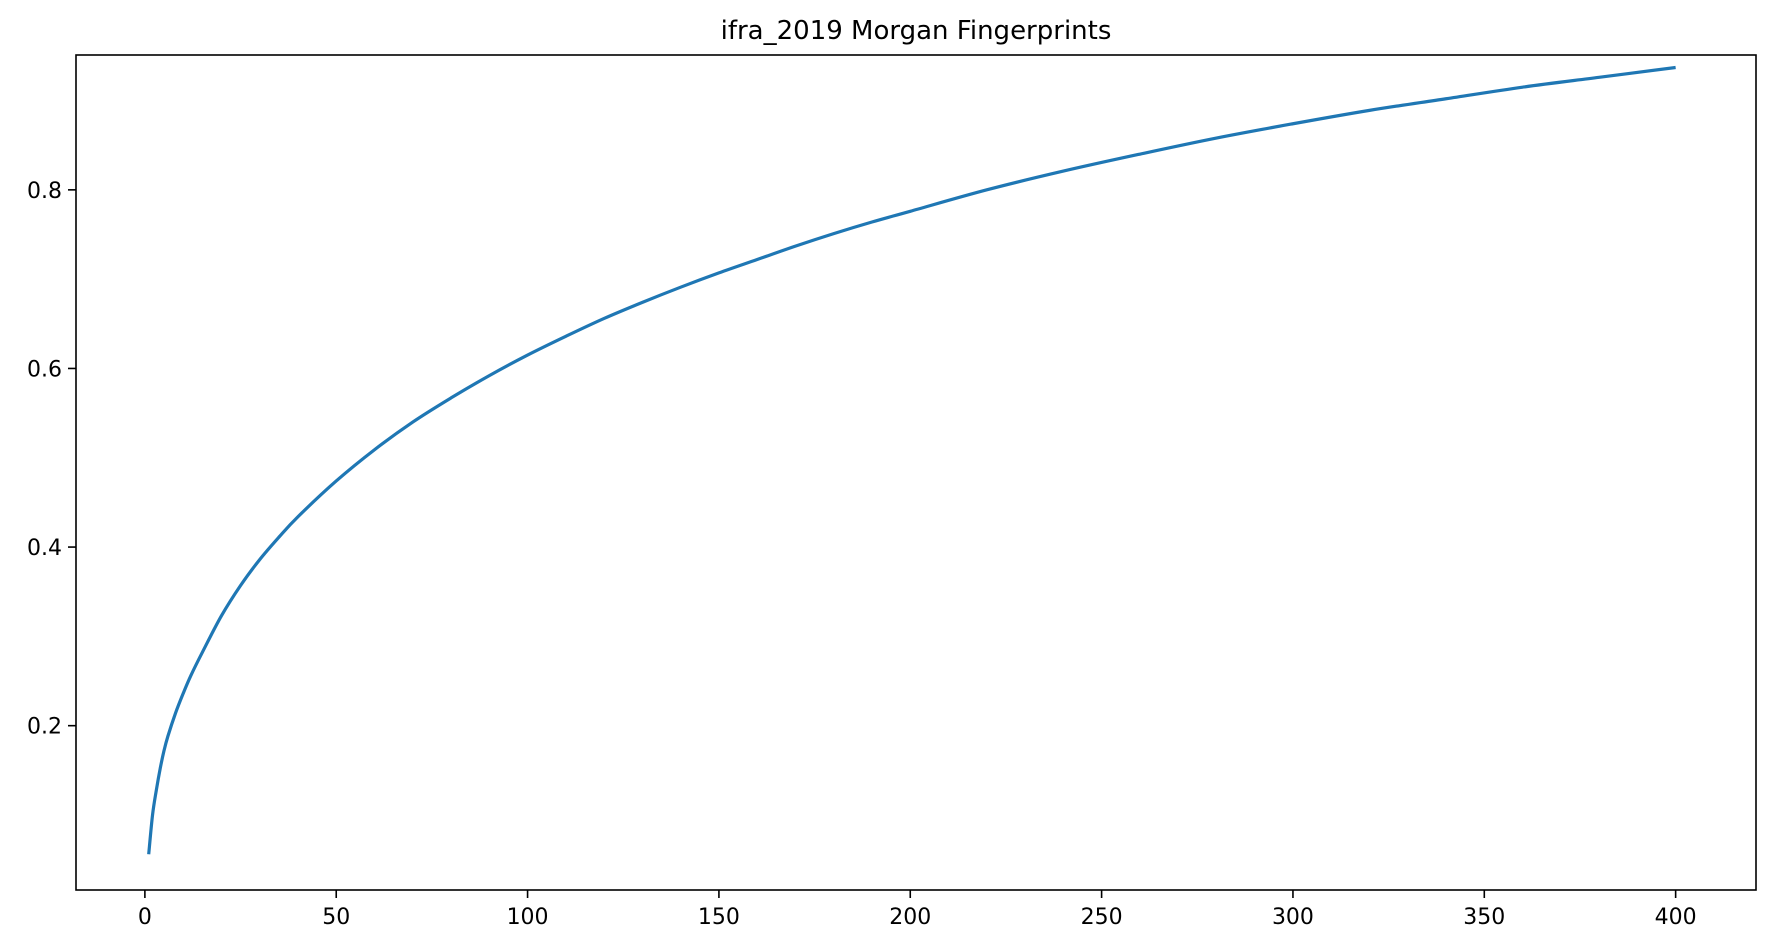  I want to click on x-tick-label: 400, so click(1676, 917).